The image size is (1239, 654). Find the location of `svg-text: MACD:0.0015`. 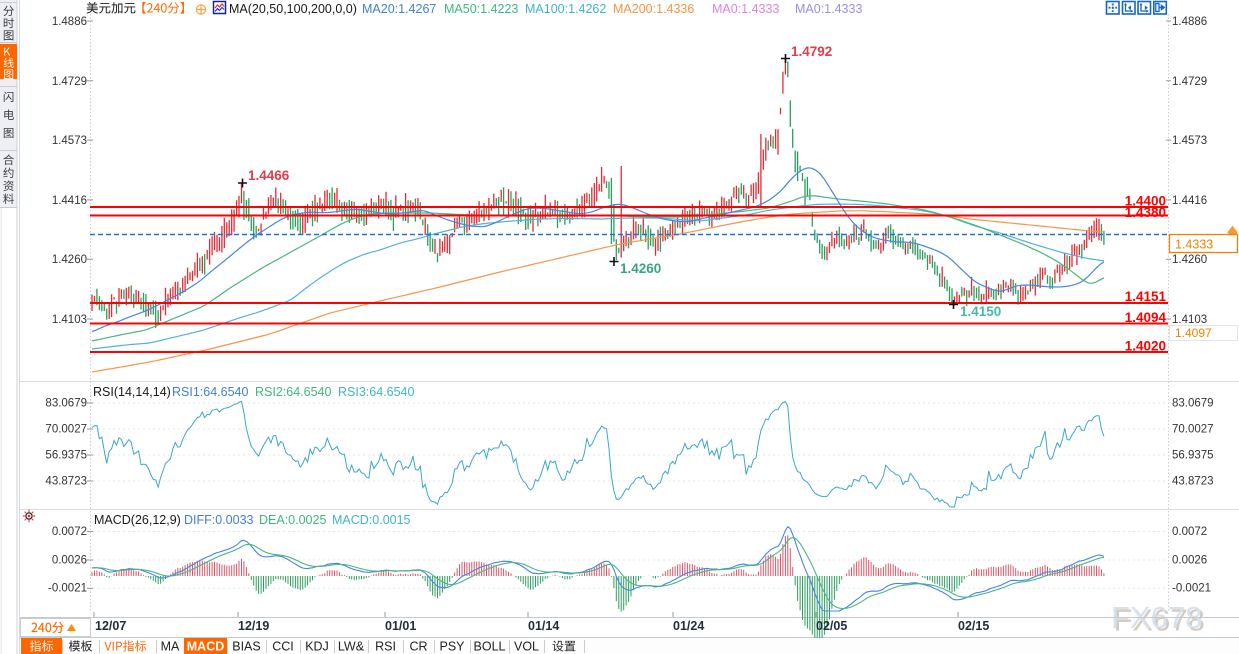

svg-text: MACD:0.0015 is located at coordinates (371, 520).